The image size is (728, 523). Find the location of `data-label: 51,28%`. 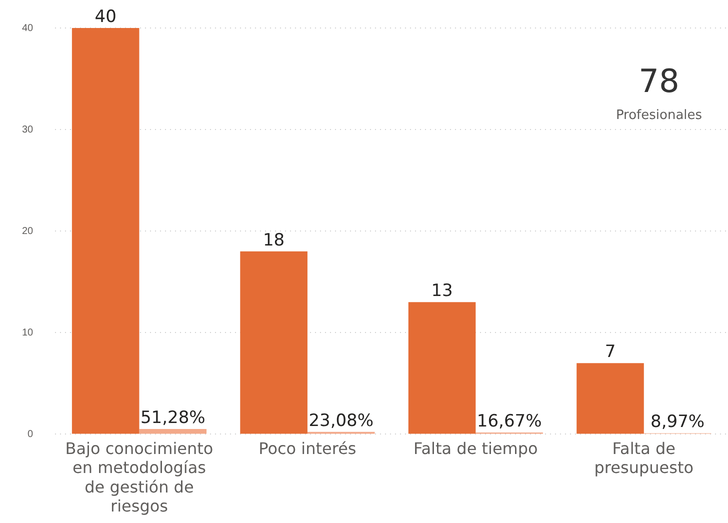

data-label: 51,28% is located at coordinates (173, 418).